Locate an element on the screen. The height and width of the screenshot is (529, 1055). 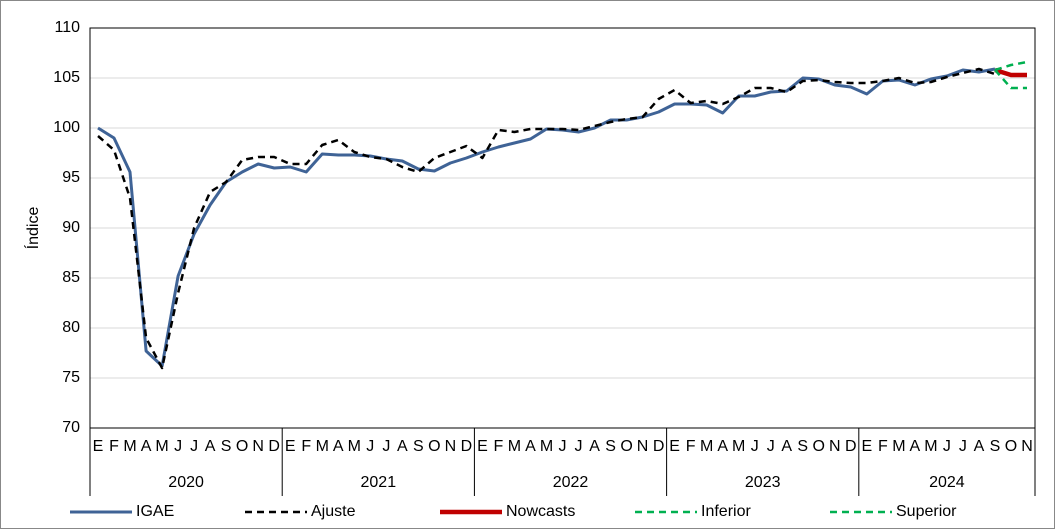
year-label: 2024 is located at coordinates (947, 482).